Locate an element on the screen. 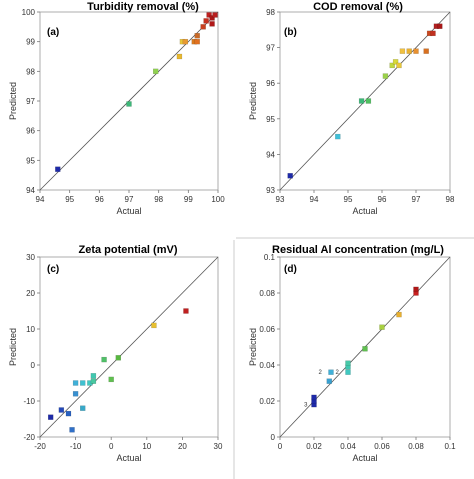  x-tick-label: 100 is located at coordinates (218, 199).